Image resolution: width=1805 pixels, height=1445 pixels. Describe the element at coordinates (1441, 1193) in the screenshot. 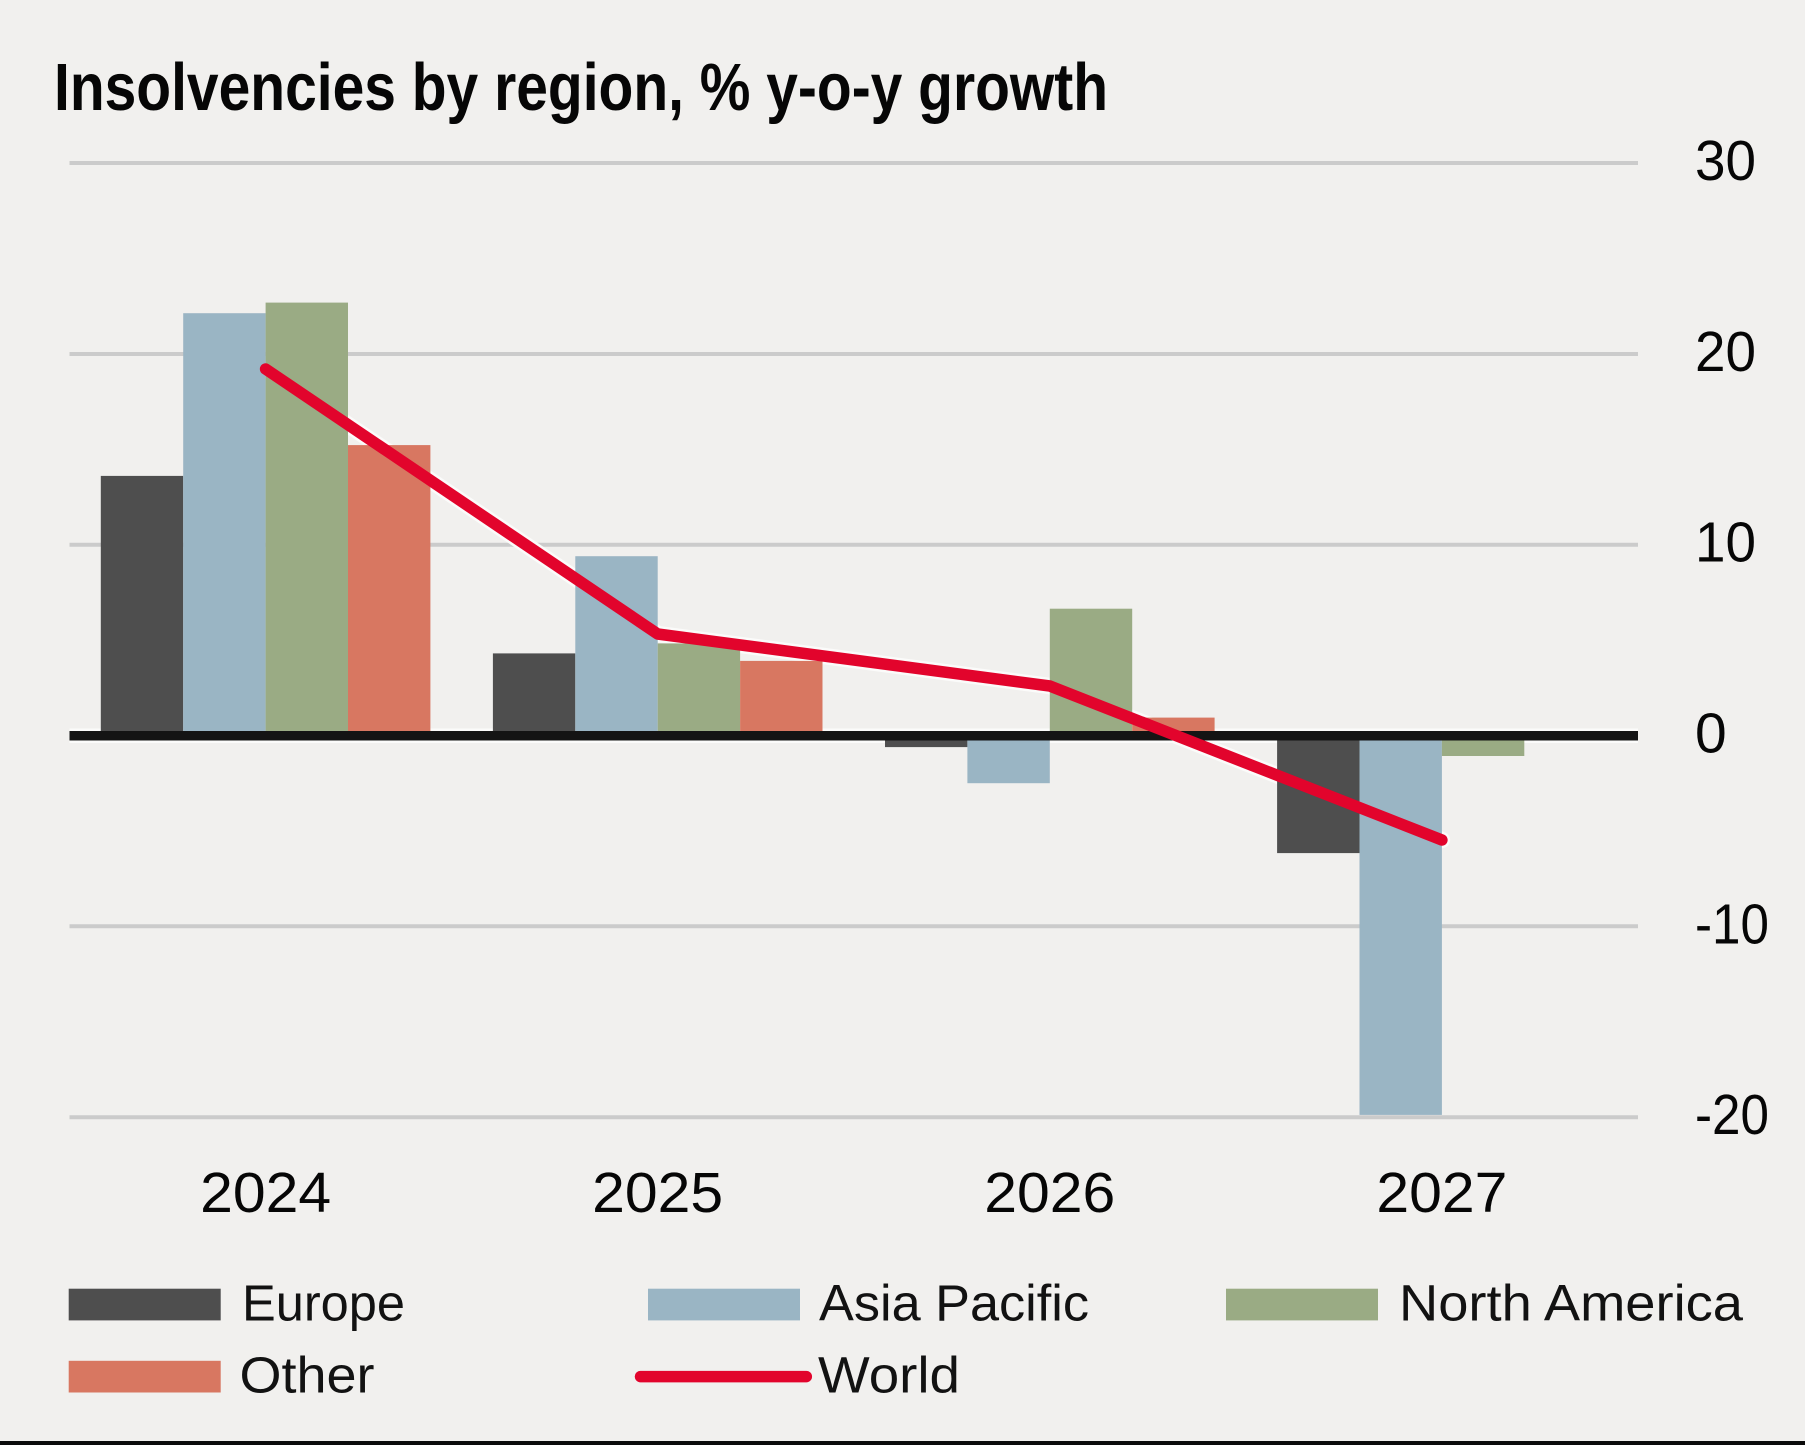

I see `svg-text: 2027` at that location.